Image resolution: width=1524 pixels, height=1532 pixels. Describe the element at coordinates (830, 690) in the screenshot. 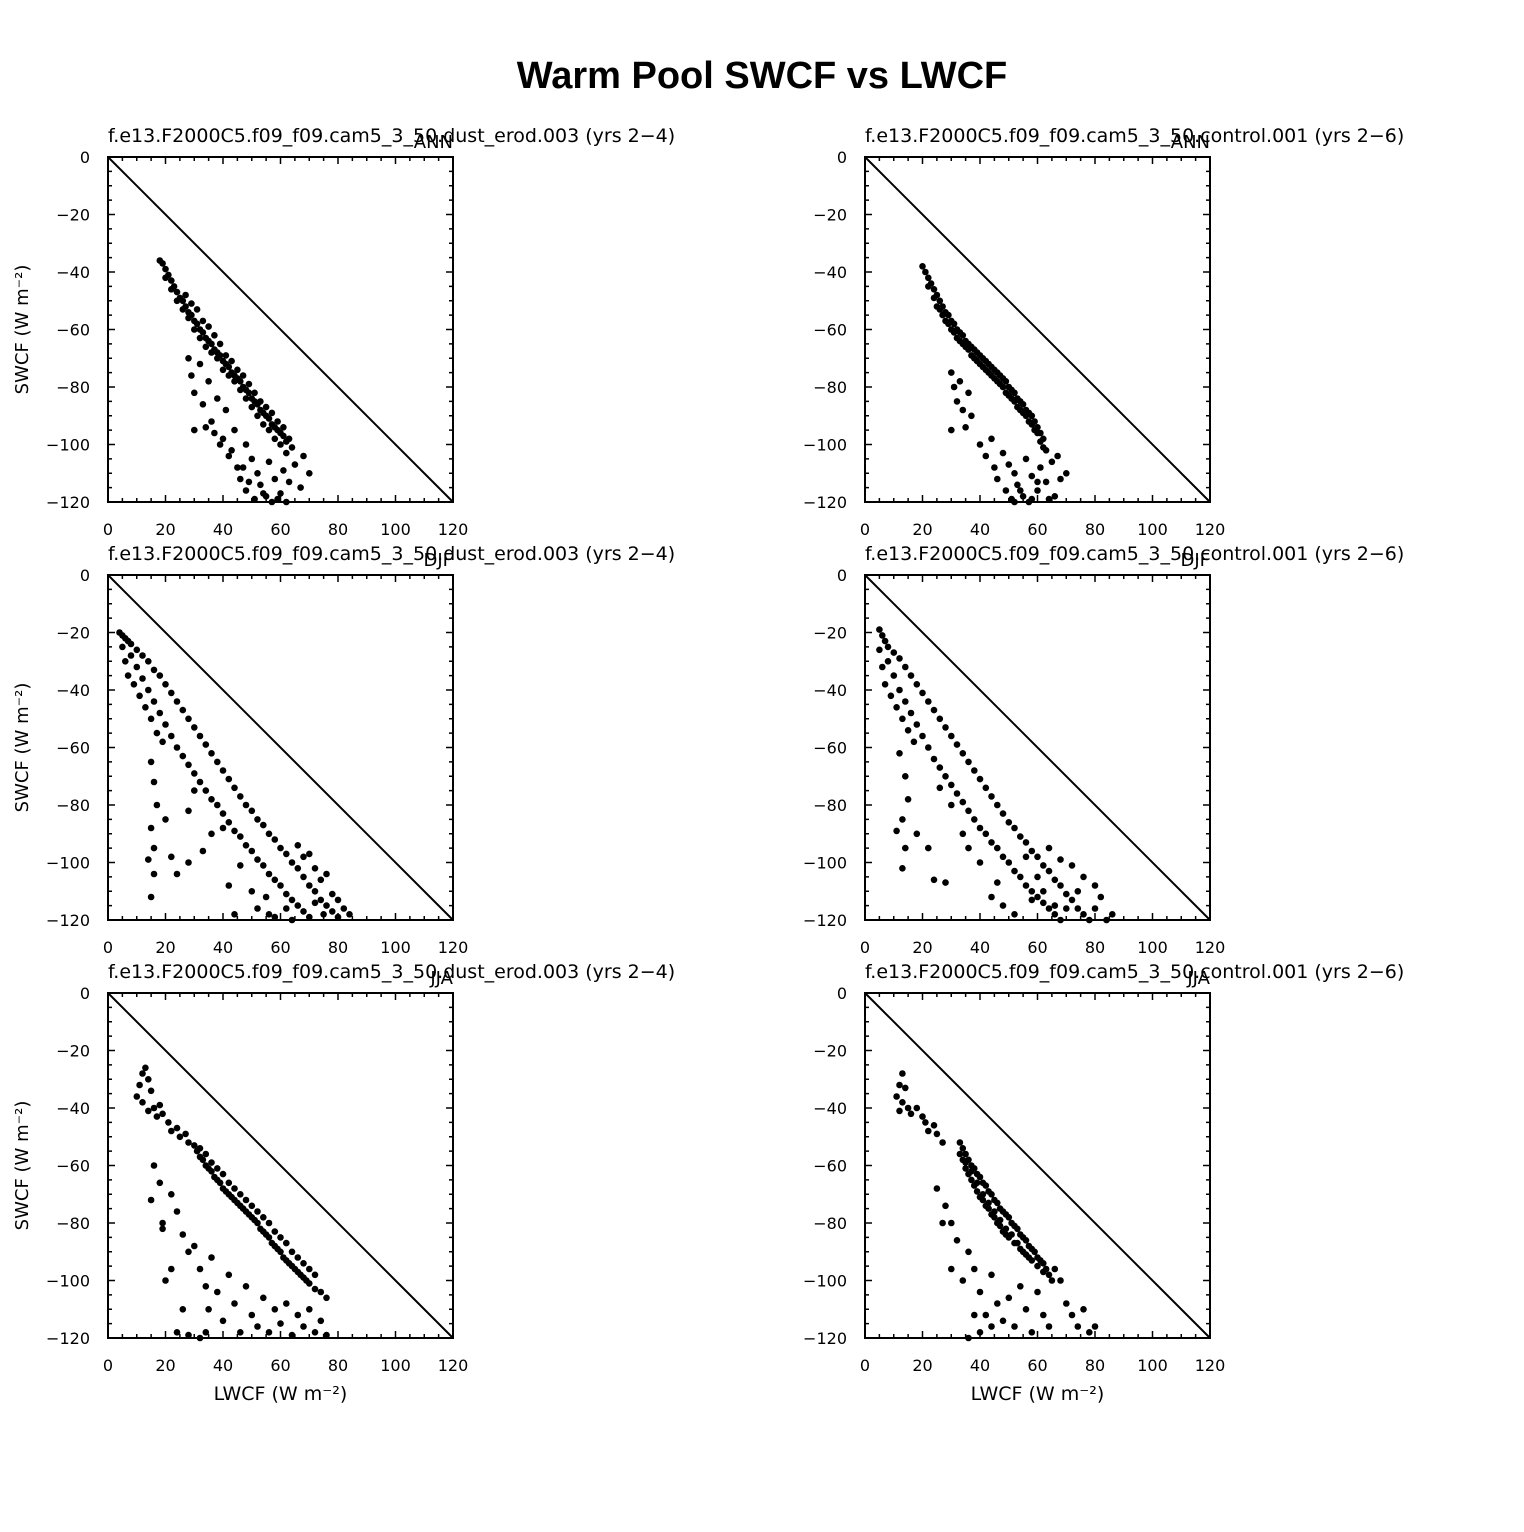

I see `y-tick-label: −40` at that location.